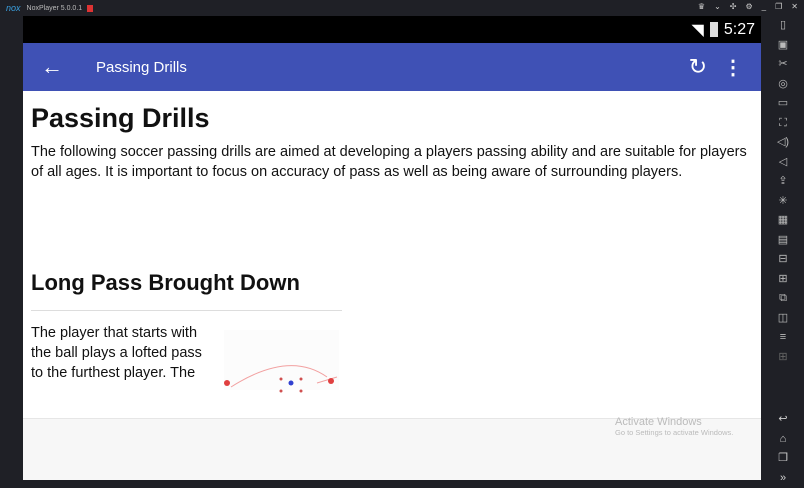 This screenshot has width=804, height=488. Describe the element at coordinates (717, 6) in the screenshot. I see `chevron-down-icon: ⌄` at that location.